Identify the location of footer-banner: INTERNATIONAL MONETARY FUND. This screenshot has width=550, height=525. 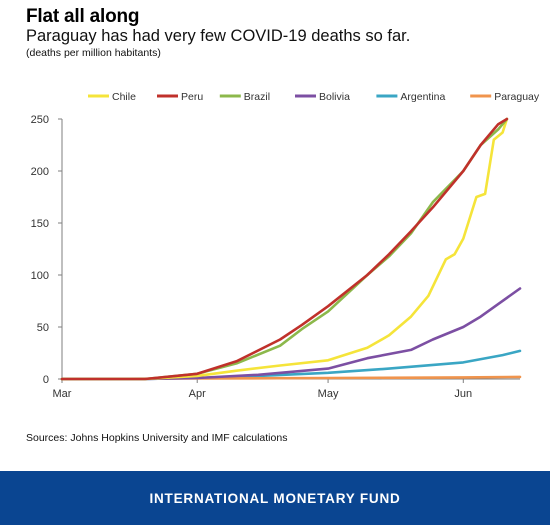
(275, 498).